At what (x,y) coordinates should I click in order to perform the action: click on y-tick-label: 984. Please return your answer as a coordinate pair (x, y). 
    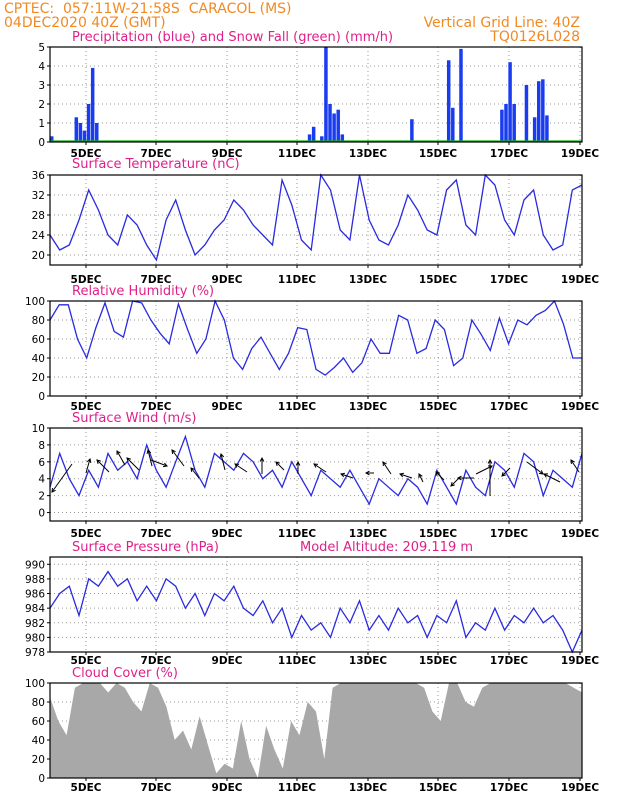
    Looking at the image, I should click on (35, 609).